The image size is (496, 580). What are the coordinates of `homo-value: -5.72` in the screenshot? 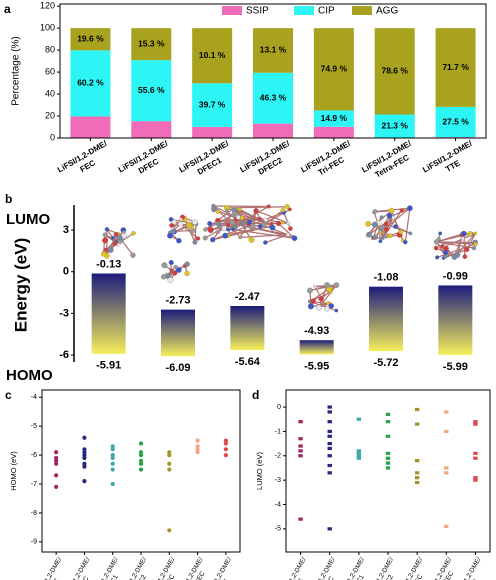 It's located at (385, 363).